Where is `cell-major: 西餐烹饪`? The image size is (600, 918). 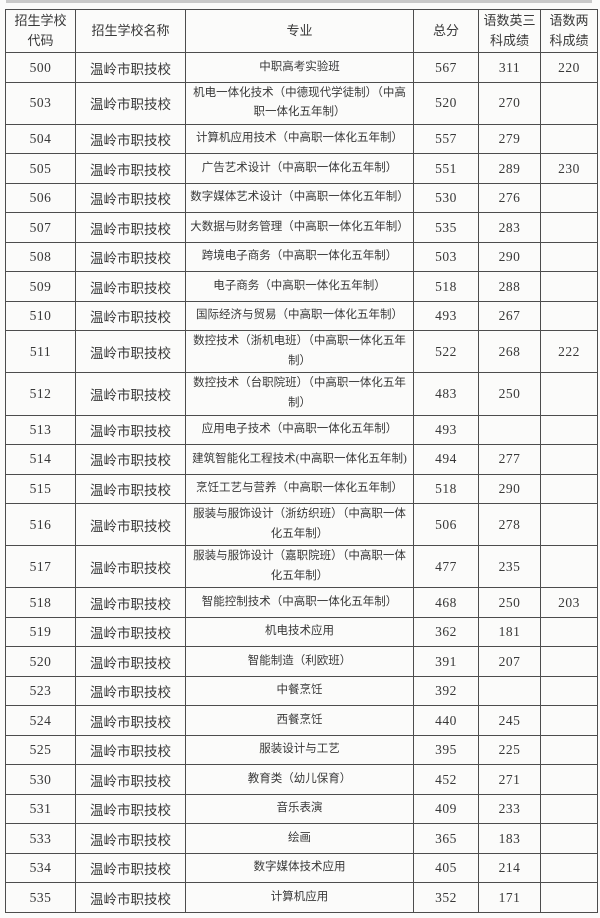
cell-major: 西餐烹饪 is located at coordinates (299, 720).